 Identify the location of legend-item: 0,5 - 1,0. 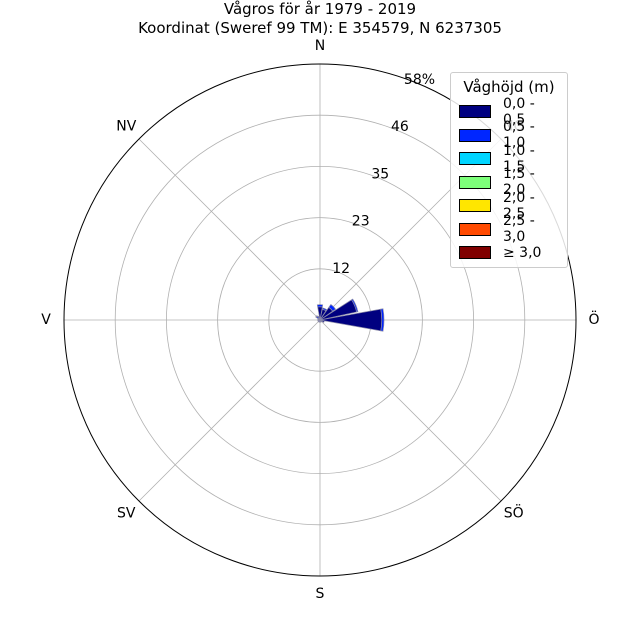
(509, 135).